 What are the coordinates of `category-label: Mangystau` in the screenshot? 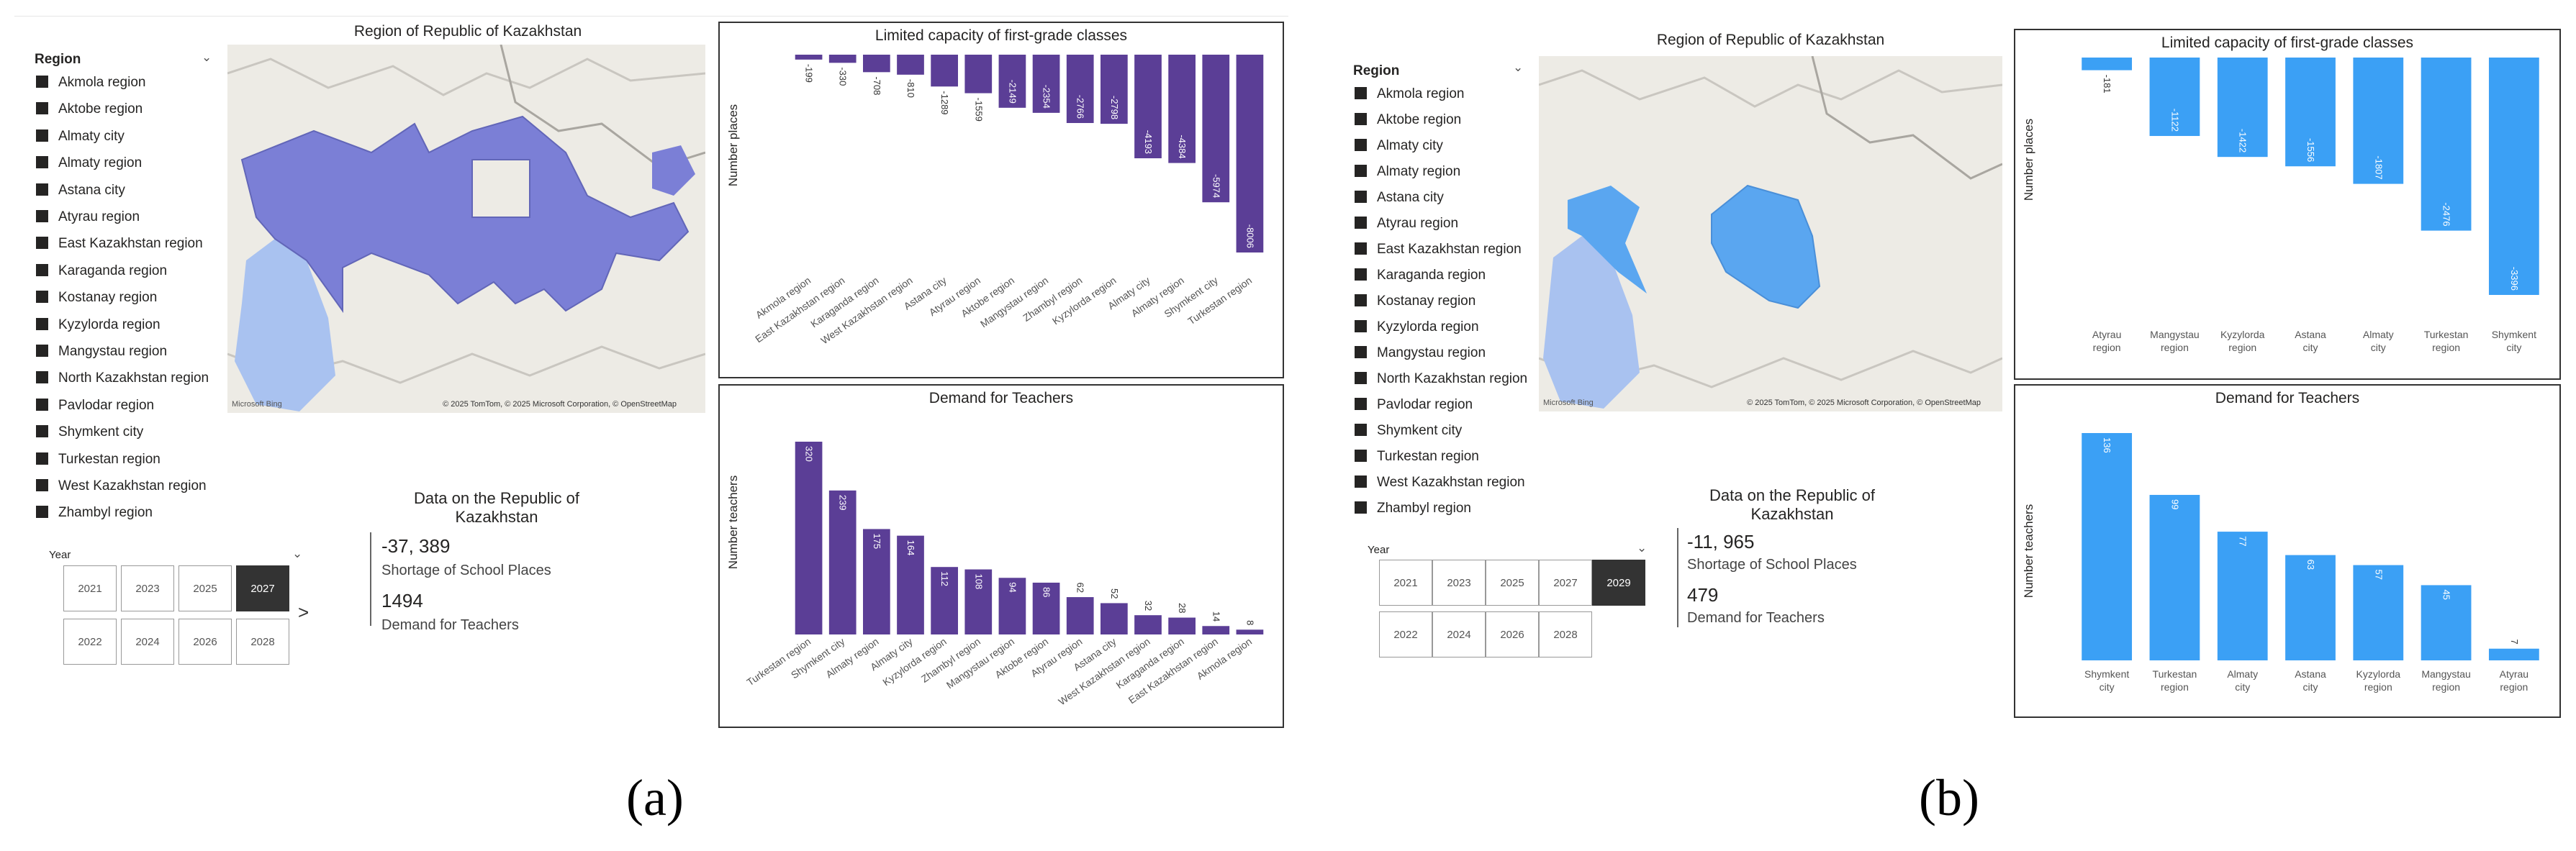 It's located at (2446, 674).